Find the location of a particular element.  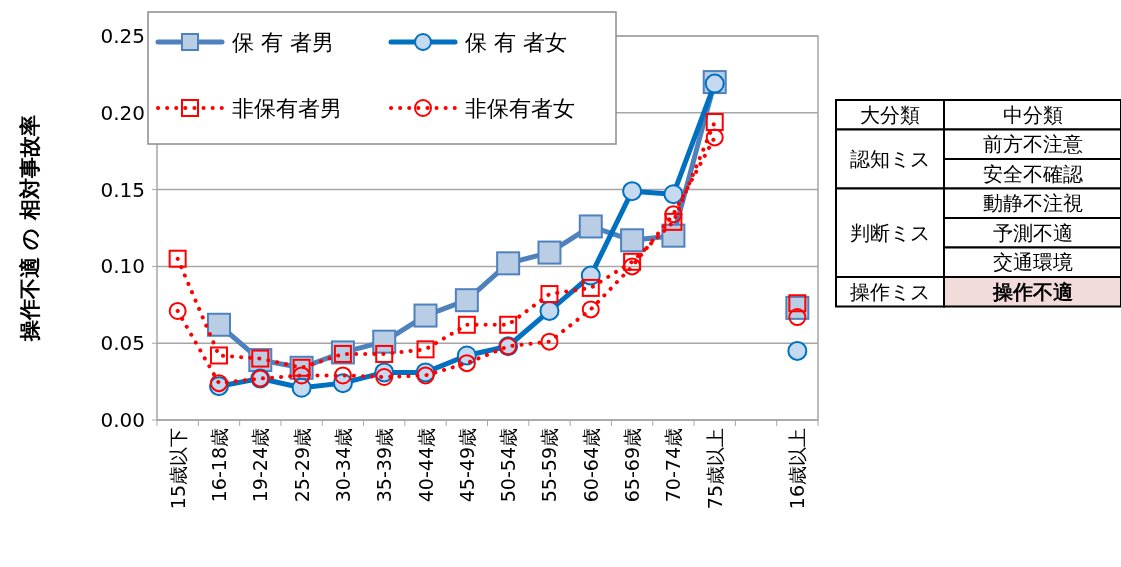

x-tick-label: 55-59歳 is located at coordinates (549, 465).